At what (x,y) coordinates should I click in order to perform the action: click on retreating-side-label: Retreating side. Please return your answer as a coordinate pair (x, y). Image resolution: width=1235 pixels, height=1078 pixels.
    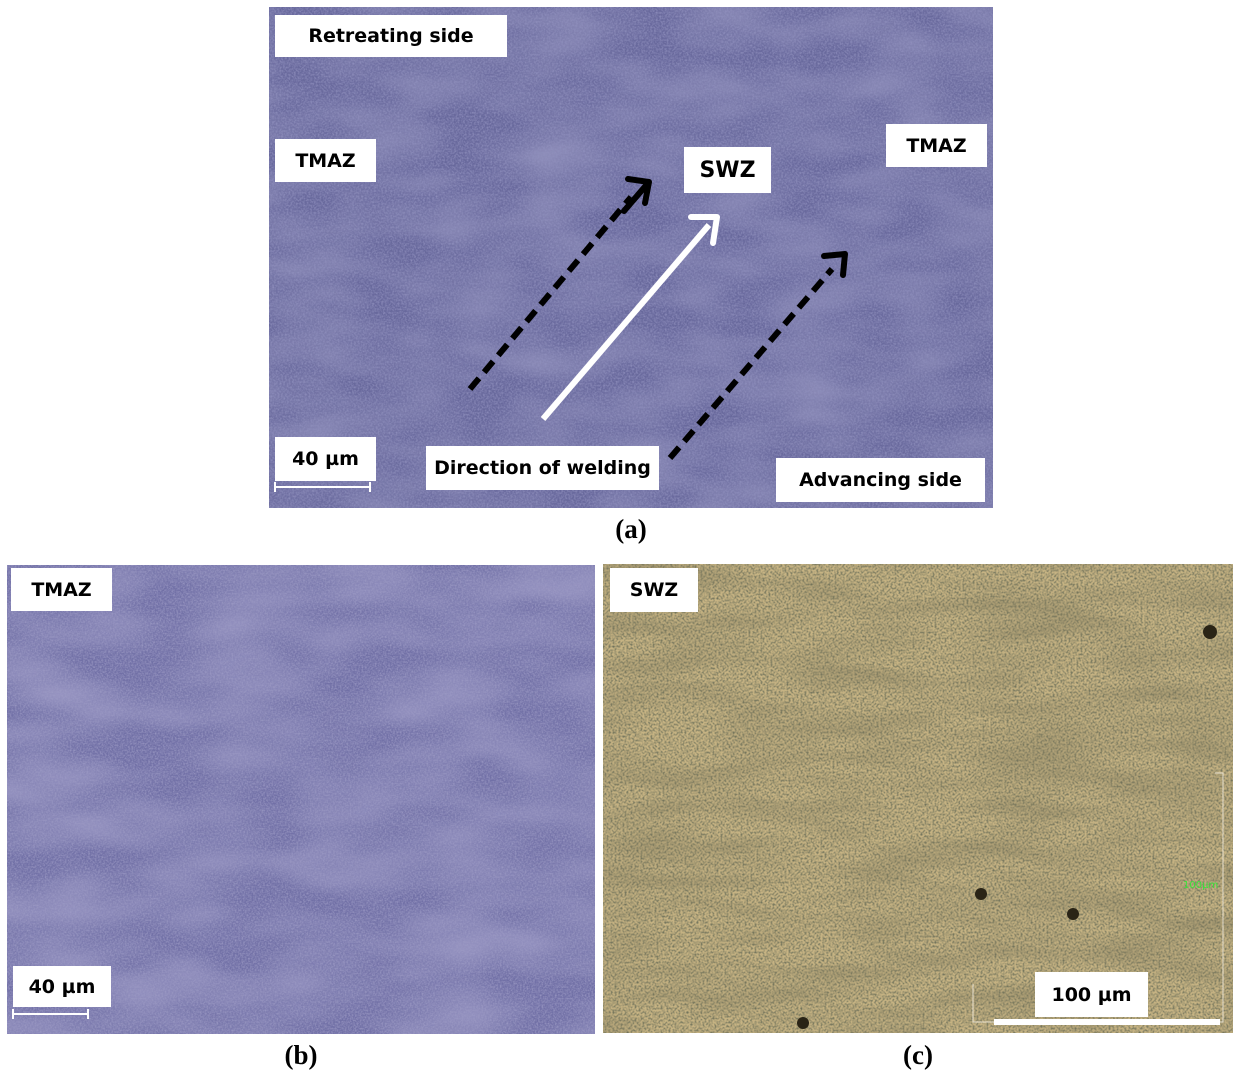
    Looking at the image, I should click on (391, 36).